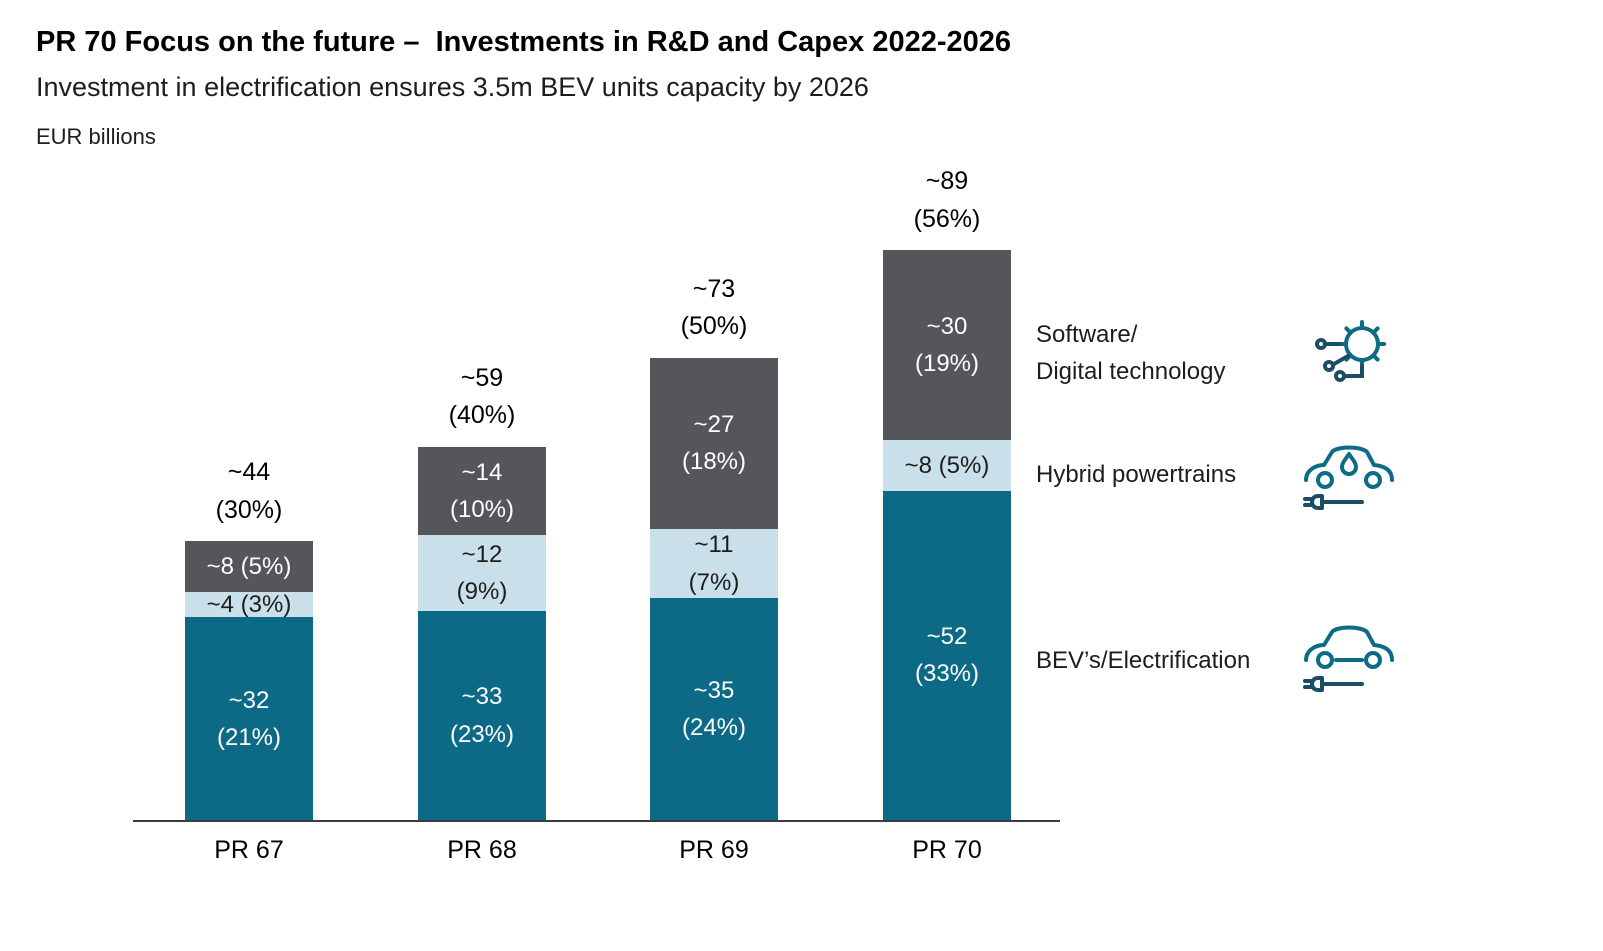 Image resolution: width=1603 pixels, height=951 pixels. What do you see at coordinates (947, 637) in the screenshot?
I see `segment-value-label: ~52` at bounding box center [947, 637].